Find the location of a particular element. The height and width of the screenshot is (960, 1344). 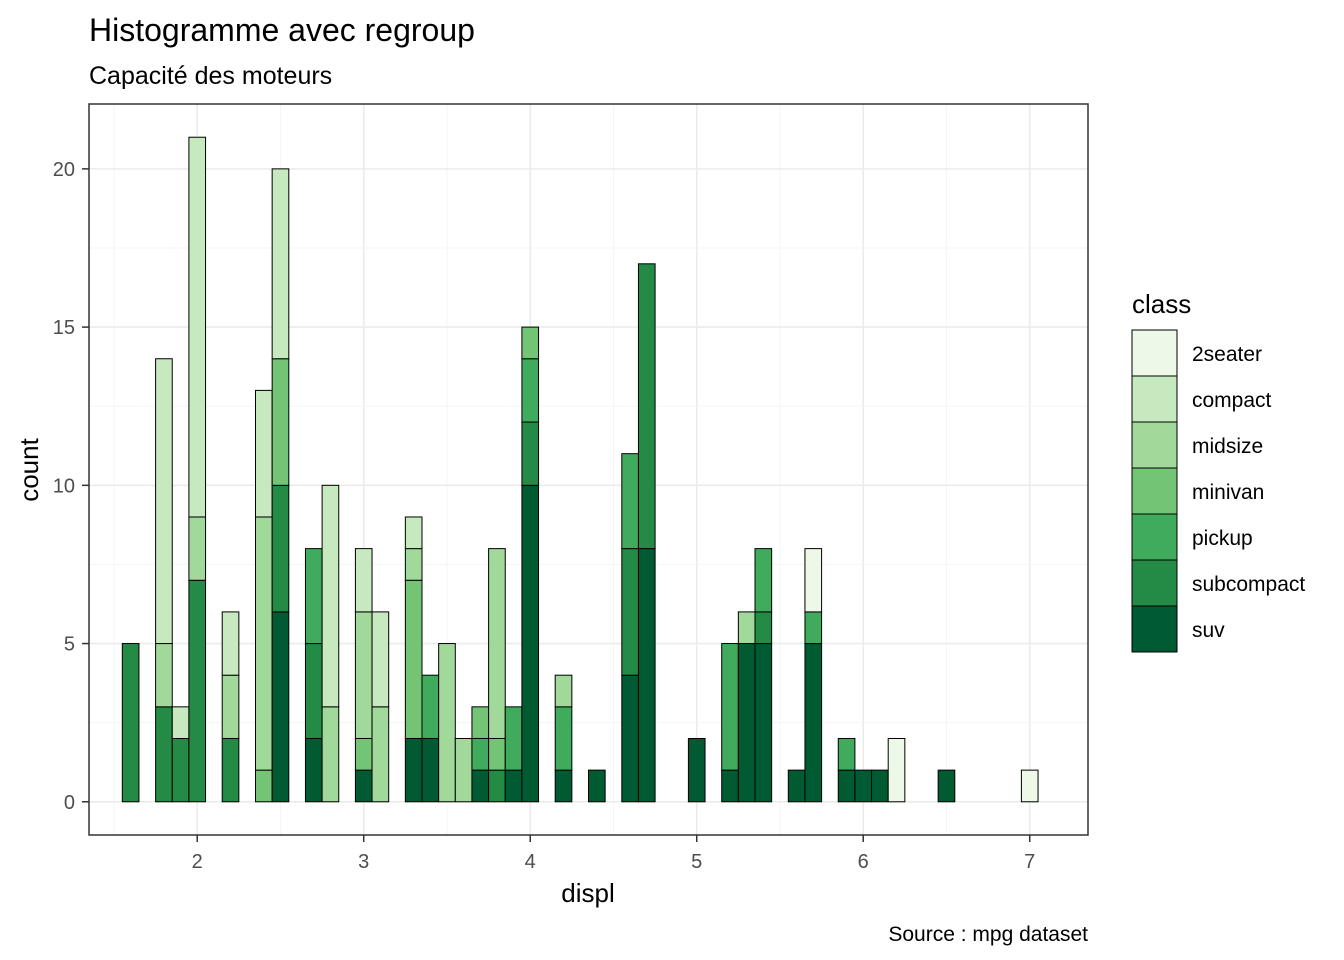

y-tick-label: 10 is located at coordinates (64, 486).